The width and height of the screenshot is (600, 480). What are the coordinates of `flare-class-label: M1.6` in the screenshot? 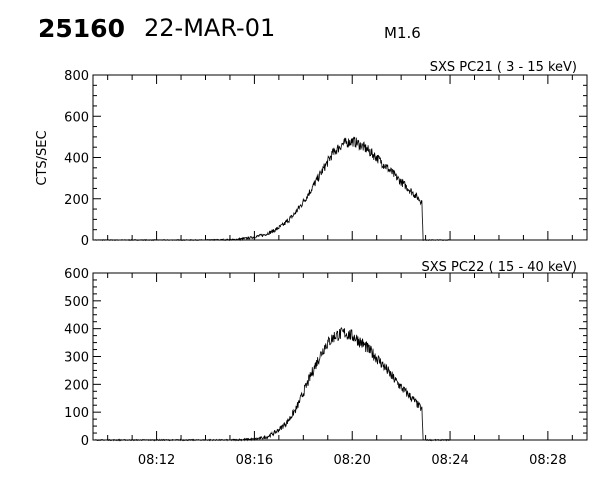 It's located at (402, 33).